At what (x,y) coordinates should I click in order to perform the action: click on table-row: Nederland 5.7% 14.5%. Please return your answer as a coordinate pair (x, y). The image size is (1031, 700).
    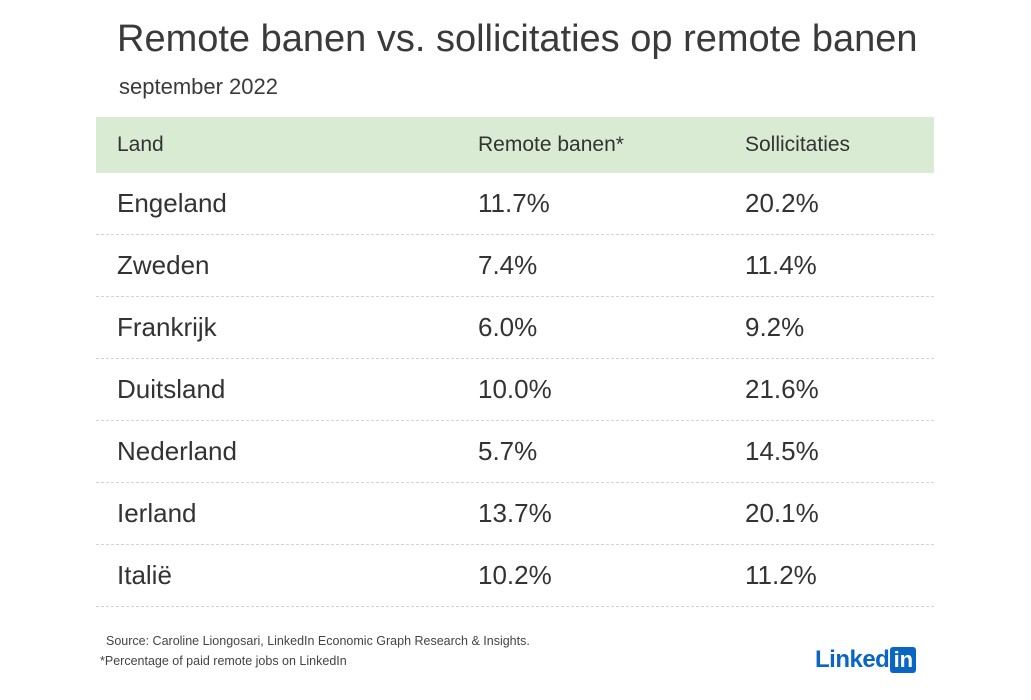
    Looking at the image, I should click on (515, 452).